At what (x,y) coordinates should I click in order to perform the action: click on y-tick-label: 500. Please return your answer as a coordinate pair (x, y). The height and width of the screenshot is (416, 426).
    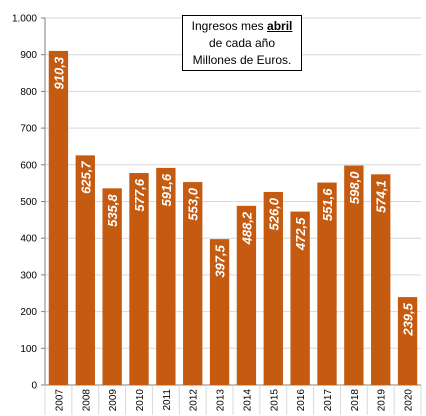
    Looking at the image, I should click on (28, 202).